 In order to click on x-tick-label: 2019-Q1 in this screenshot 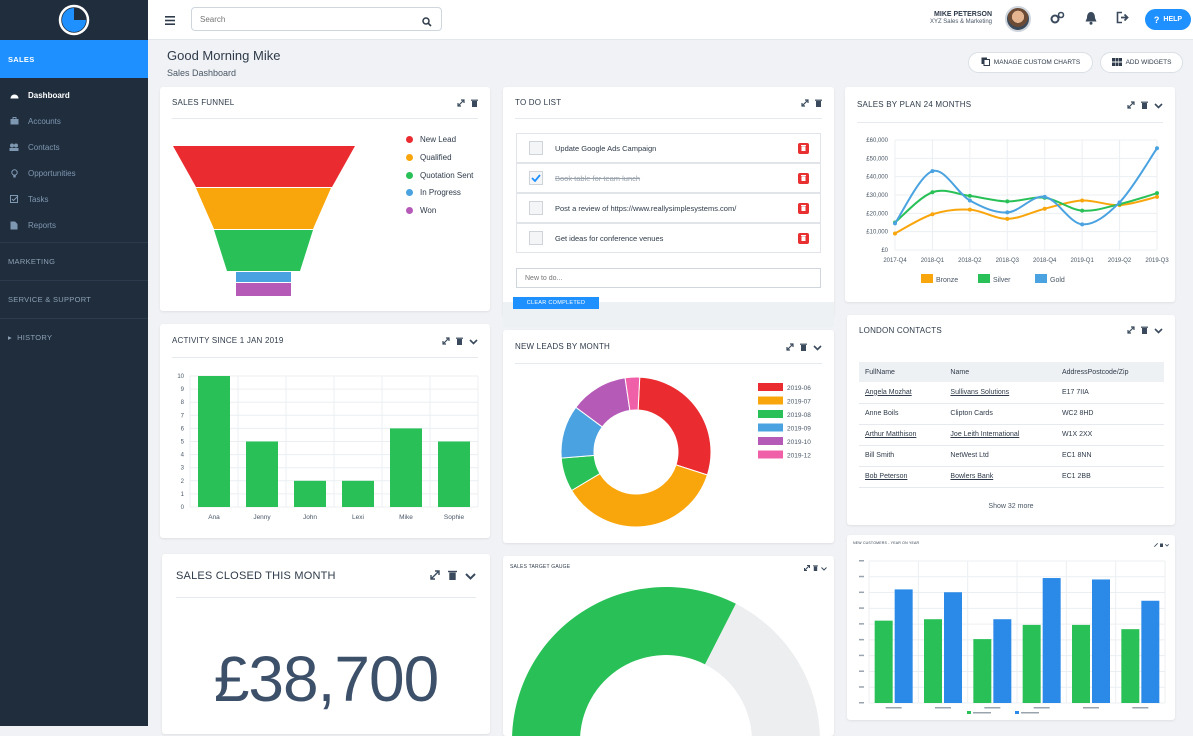, I will do `click(1082, 261)`.